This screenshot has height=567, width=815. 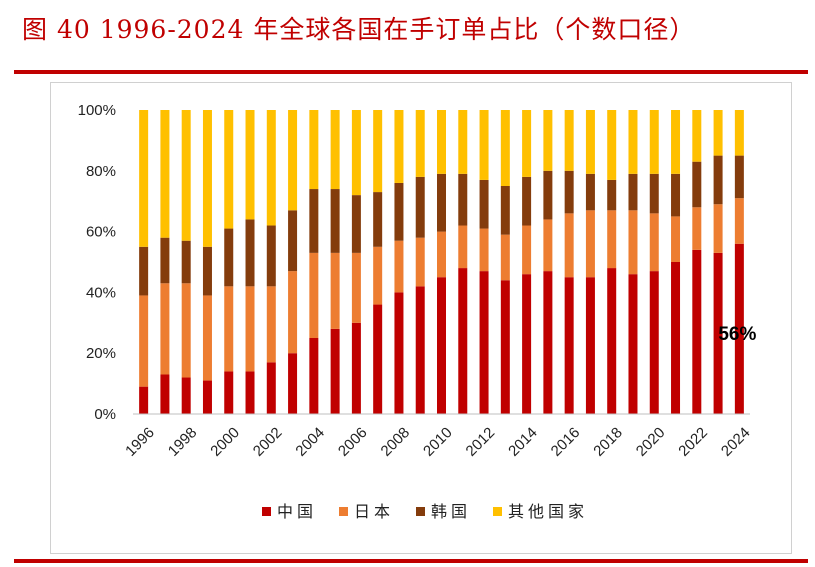 What do you see at coordinates (608, 442) in the screenshot?
I see `x-tick-label: 2018` at bounding box center [608, 442].